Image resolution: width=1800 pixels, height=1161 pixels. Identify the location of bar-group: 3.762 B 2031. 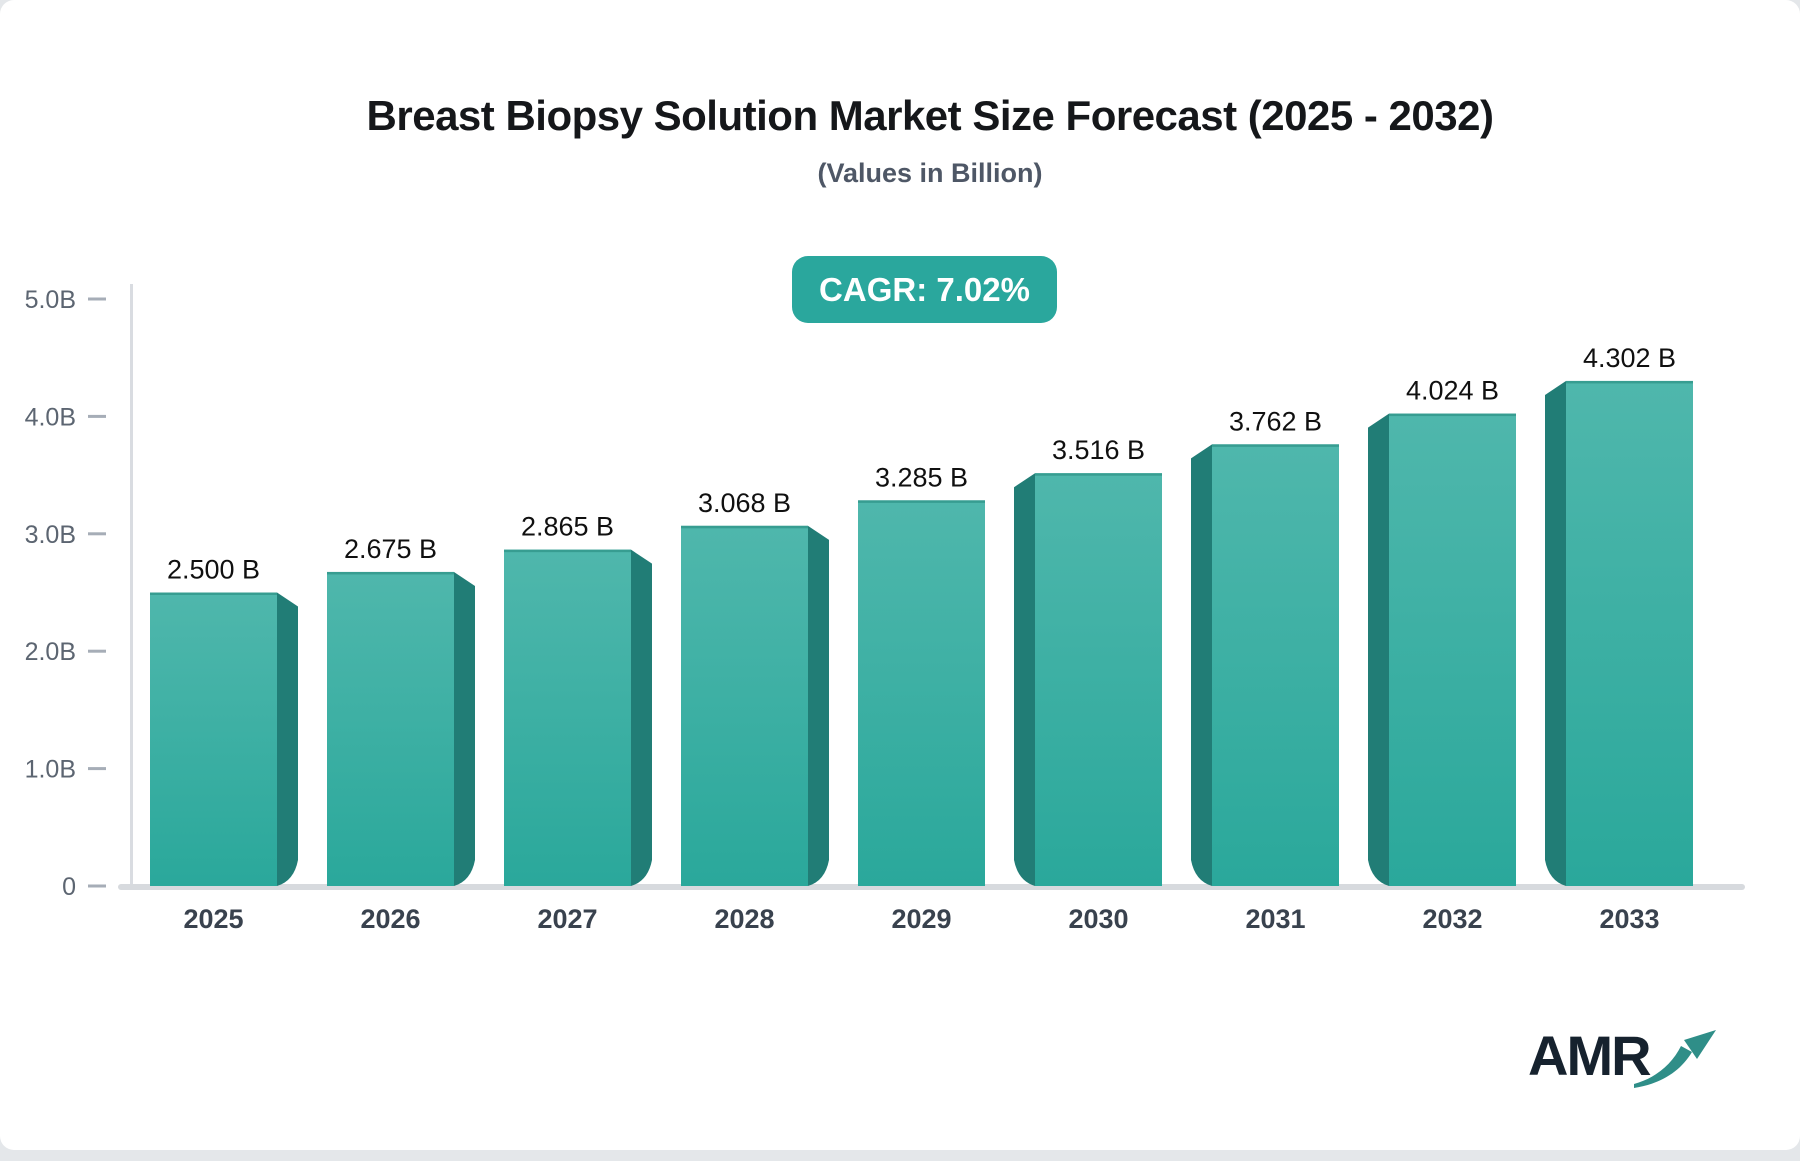
(1265, 670).